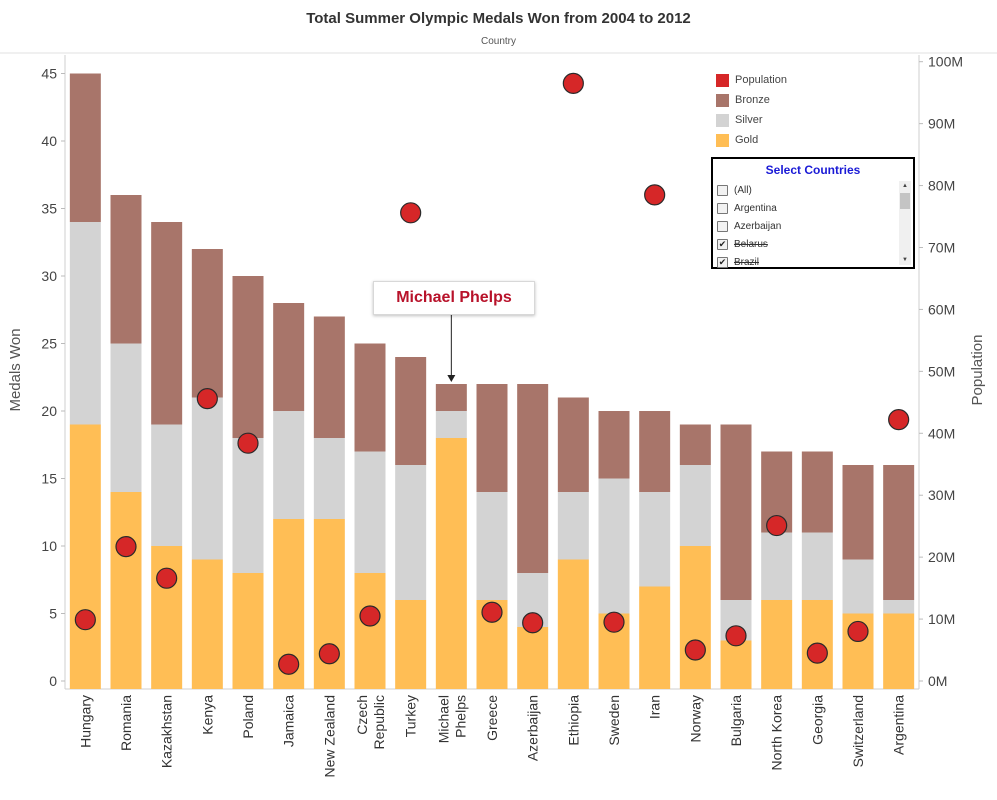  What do you see at coordinates (573, 720) in the screenshot?
I see `x-tick-label: Ethiopia` at bounding box center [573, 720].